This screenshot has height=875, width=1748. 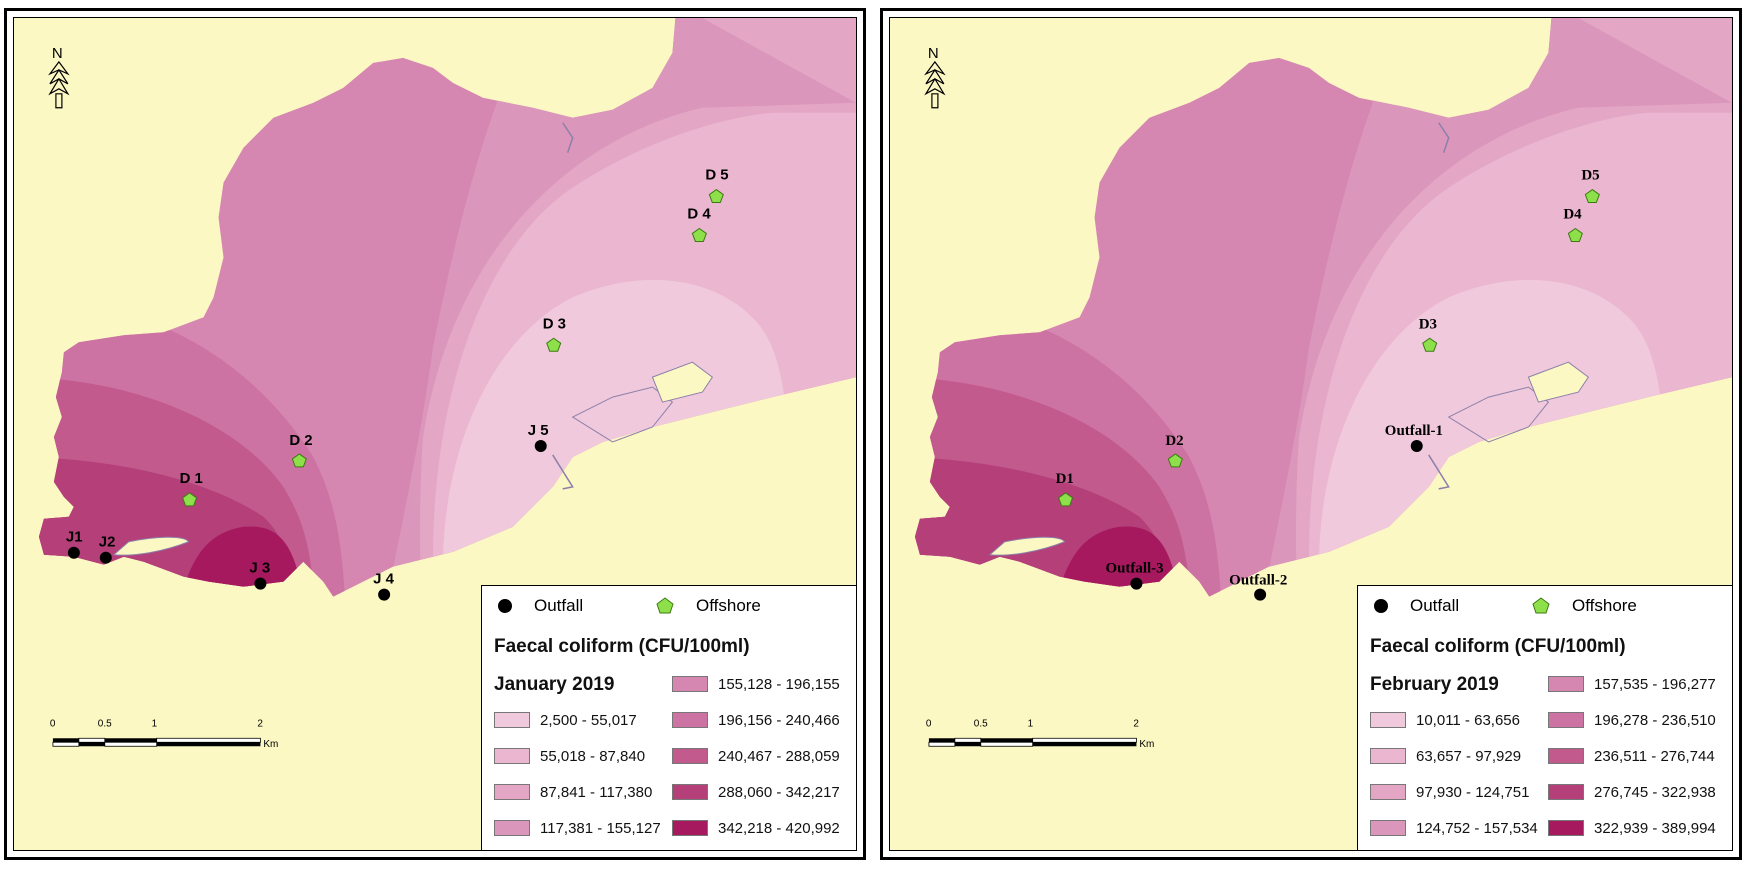 What do you see at coordinates (1134, 569) in the screenshot?
I see `outfall-label-outfall-3: Outfall-3` at bounding box center [1134, 569].